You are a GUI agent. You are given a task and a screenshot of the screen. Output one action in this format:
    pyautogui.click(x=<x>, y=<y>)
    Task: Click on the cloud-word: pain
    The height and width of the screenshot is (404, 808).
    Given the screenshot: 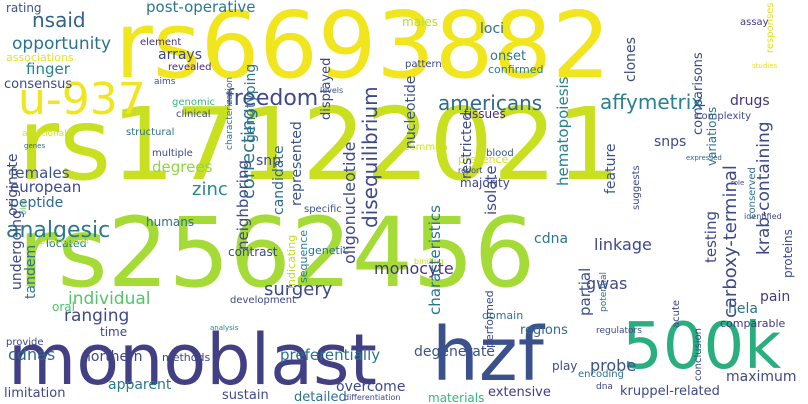 What is the action you would take?
    pyautogui.click(x=775, y=297)
    